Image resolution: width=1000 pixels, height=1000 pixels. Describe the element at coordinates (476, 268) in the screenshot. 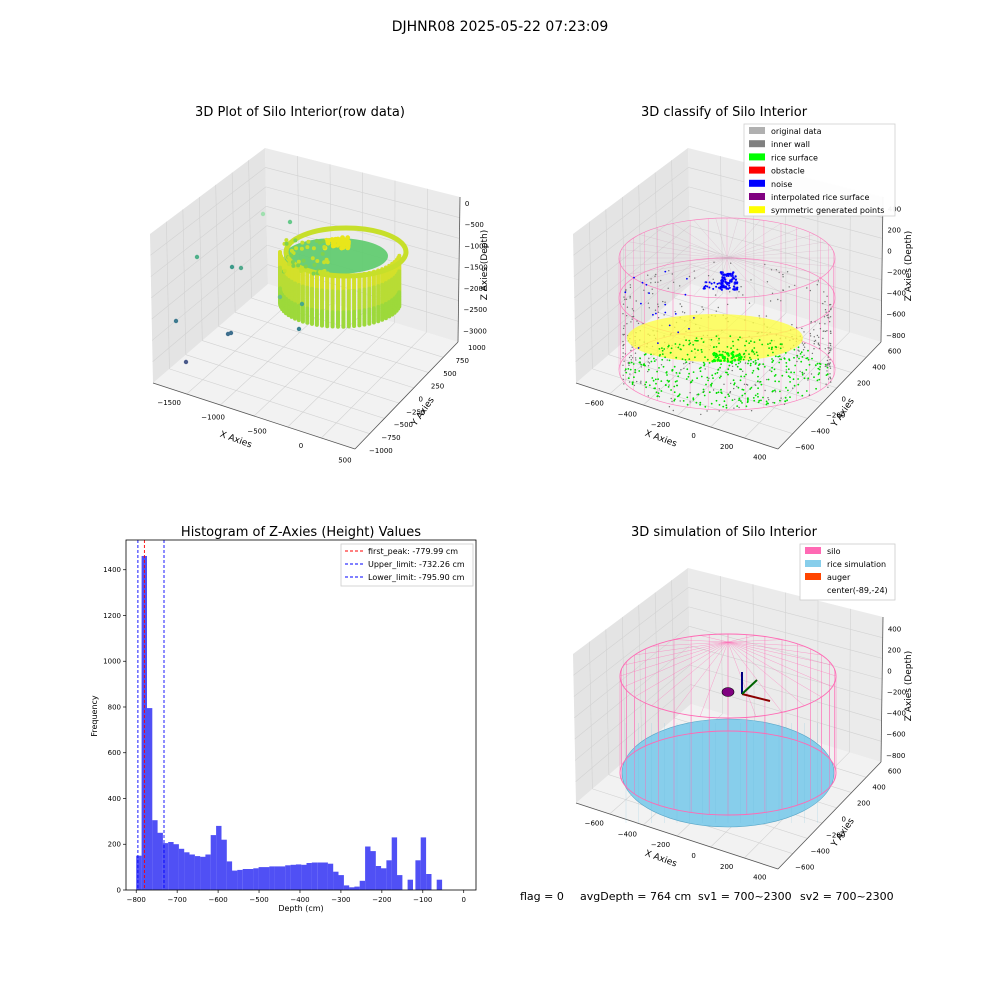

I see `z-tick-label: −1500` at that location.